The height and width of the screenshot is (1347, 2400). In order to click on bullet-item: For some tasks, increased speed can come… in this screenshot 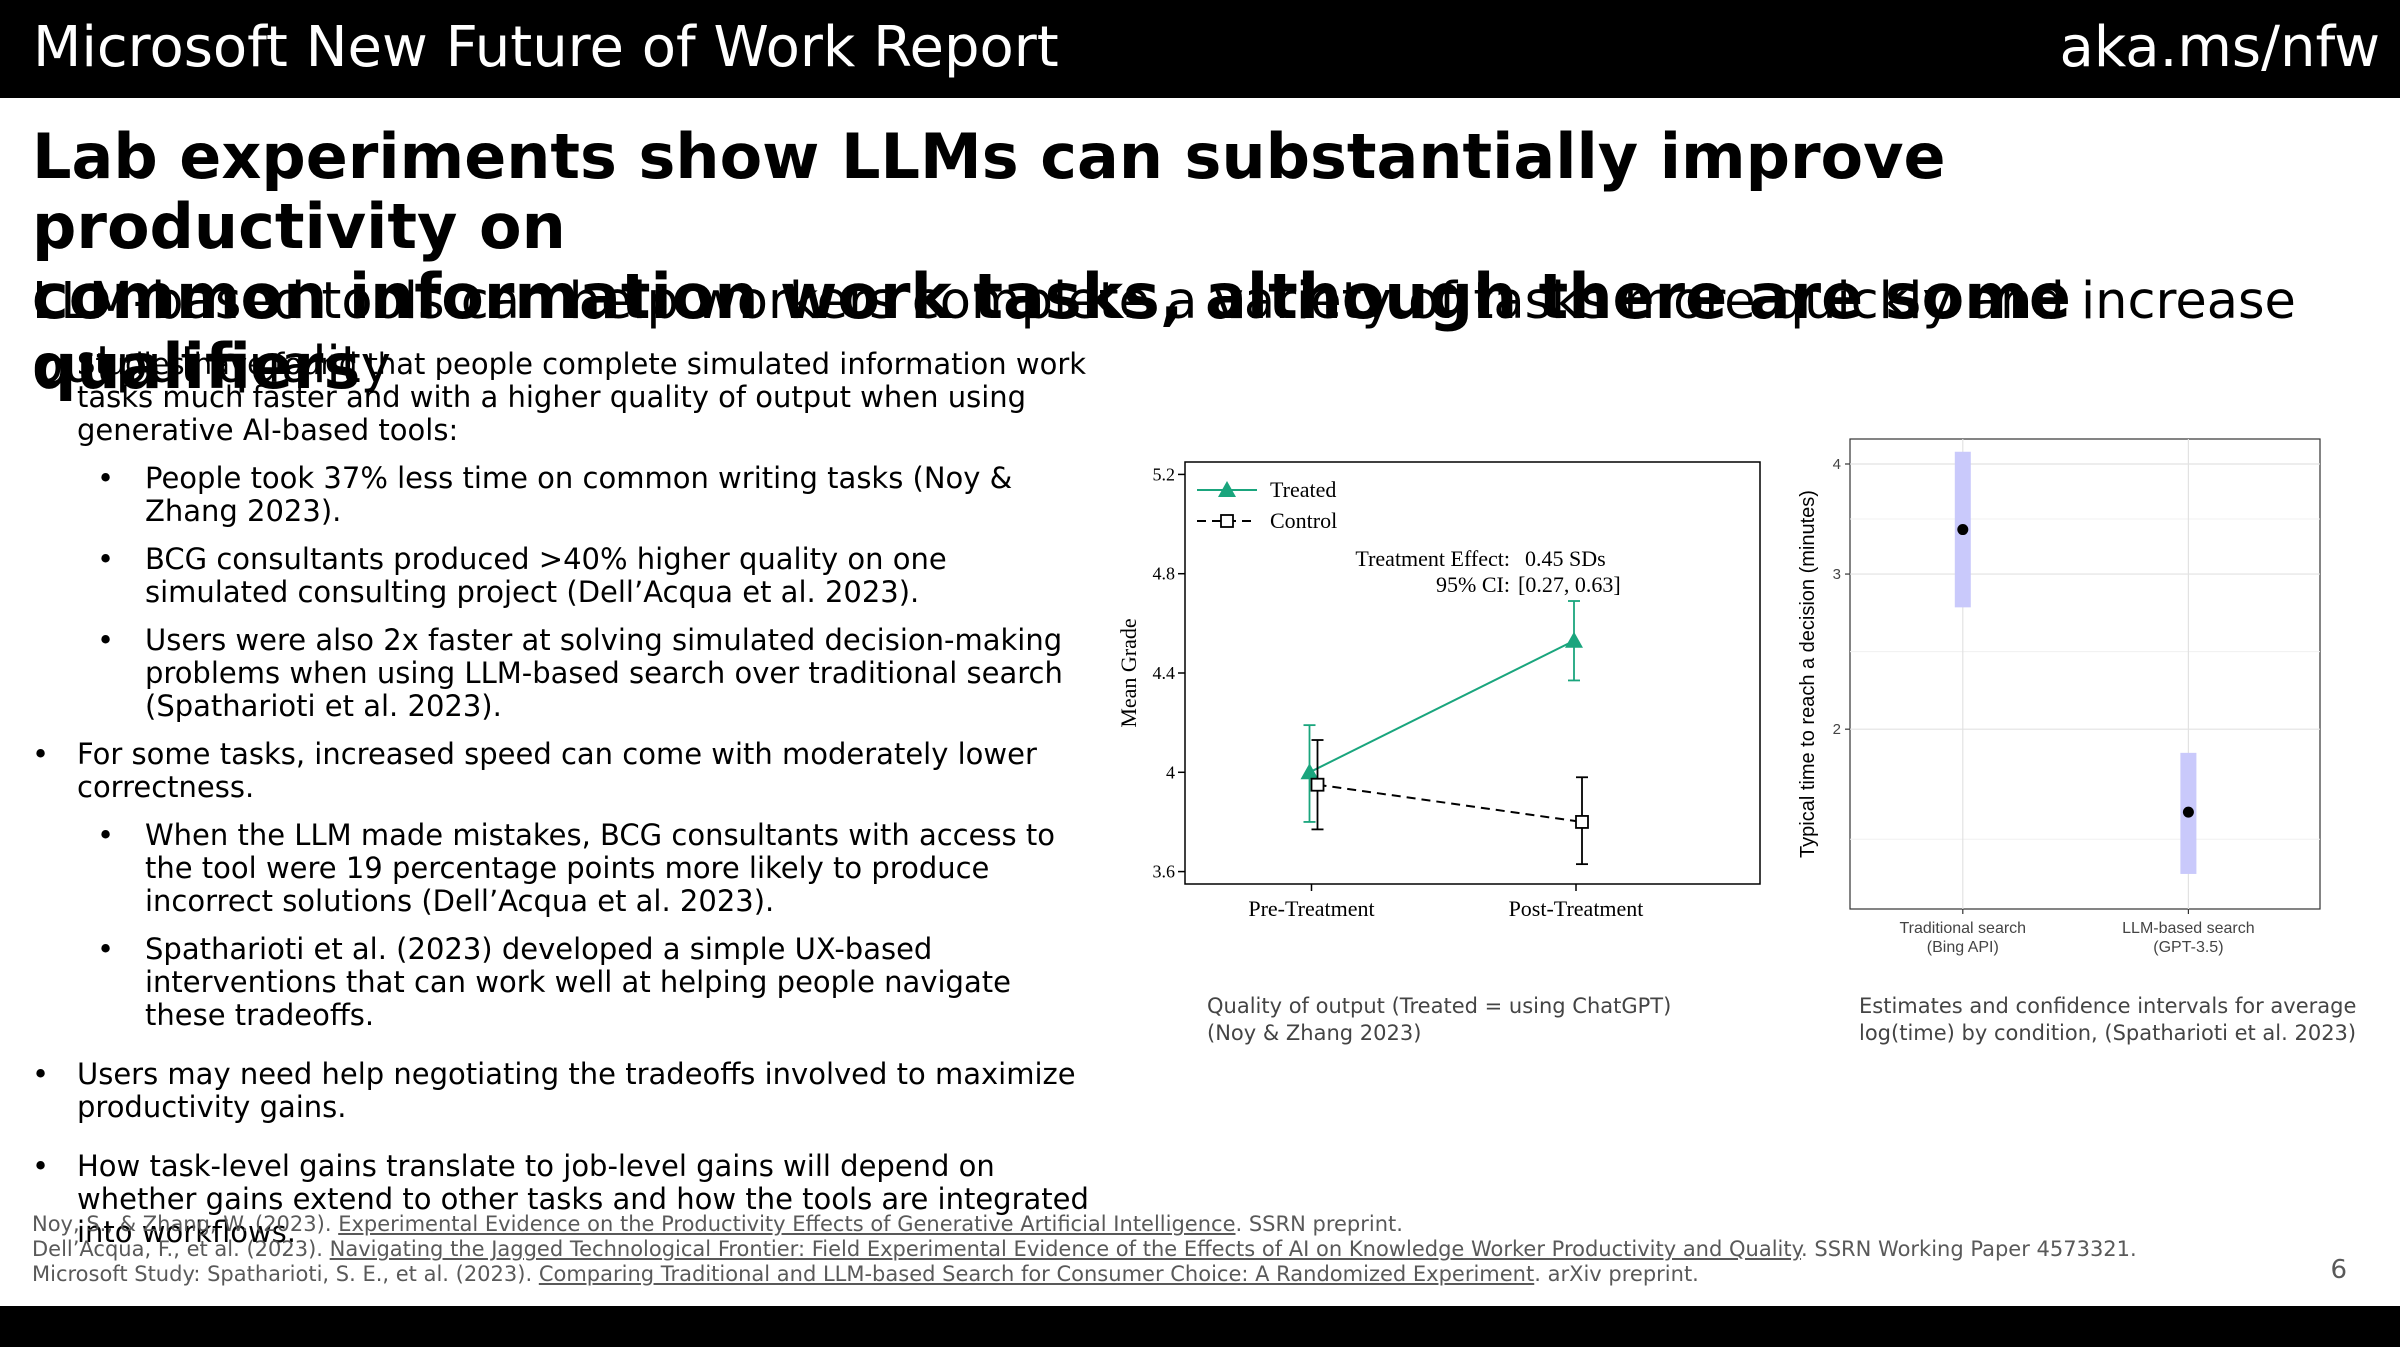, I will do `click(562, 771)`.